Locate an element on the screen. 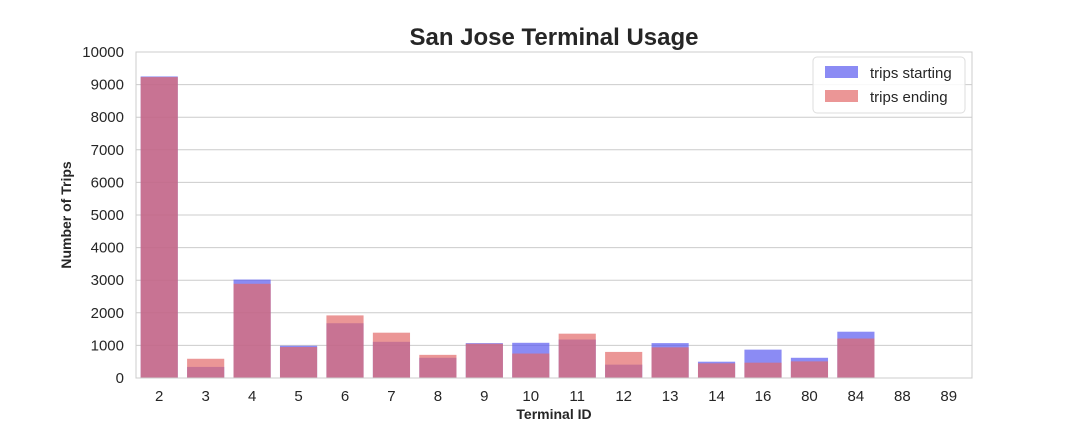 This screenshot has width=1080, height=432. legend: trips starting trips ending is located at coordinates (889, 85).